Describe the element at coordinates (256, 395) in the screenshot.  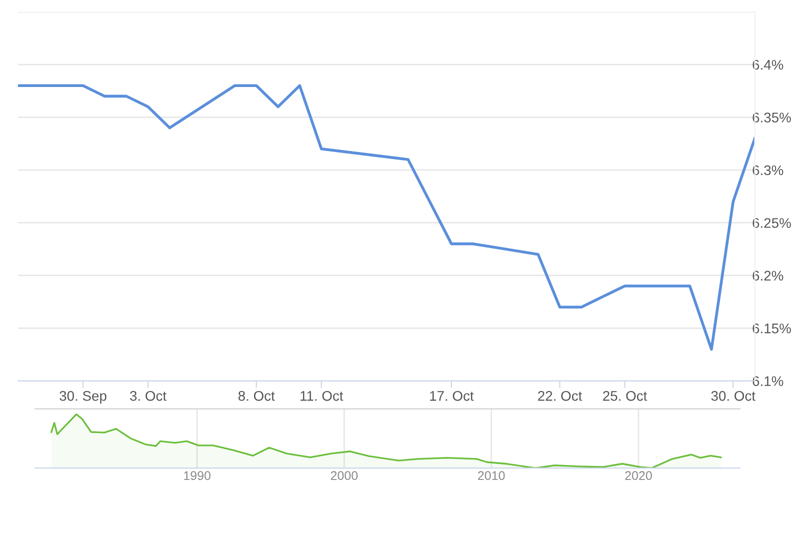
I see `x-tick-label: 8. Oct` at that location.